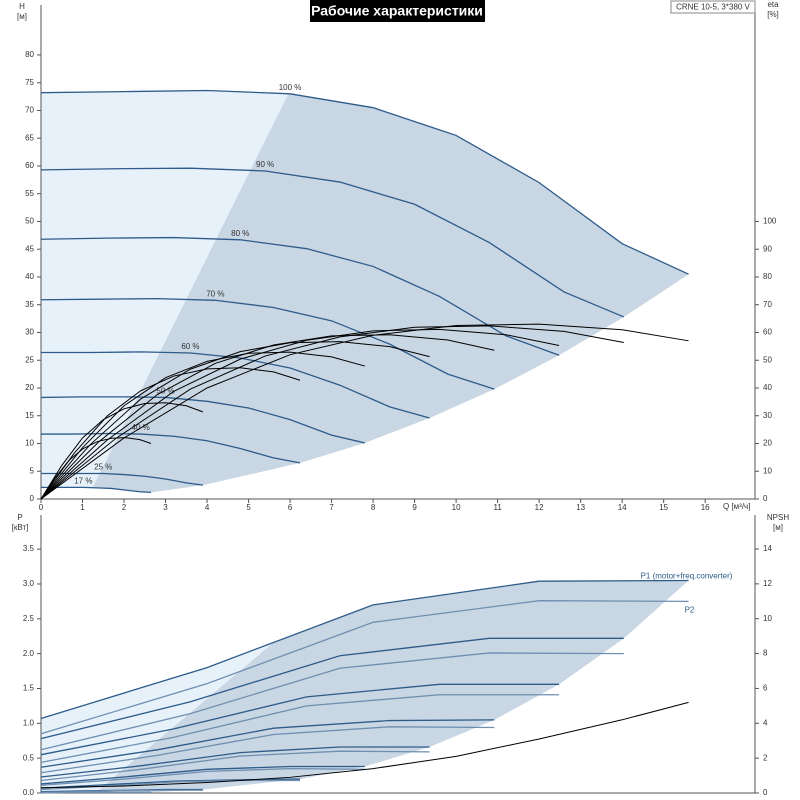 This screenshot has height=800, width=800. What do you see at coordinates (165, 391) in the screenshot?
I see `curve-label: 50 %` at bounding box center [165, 391].